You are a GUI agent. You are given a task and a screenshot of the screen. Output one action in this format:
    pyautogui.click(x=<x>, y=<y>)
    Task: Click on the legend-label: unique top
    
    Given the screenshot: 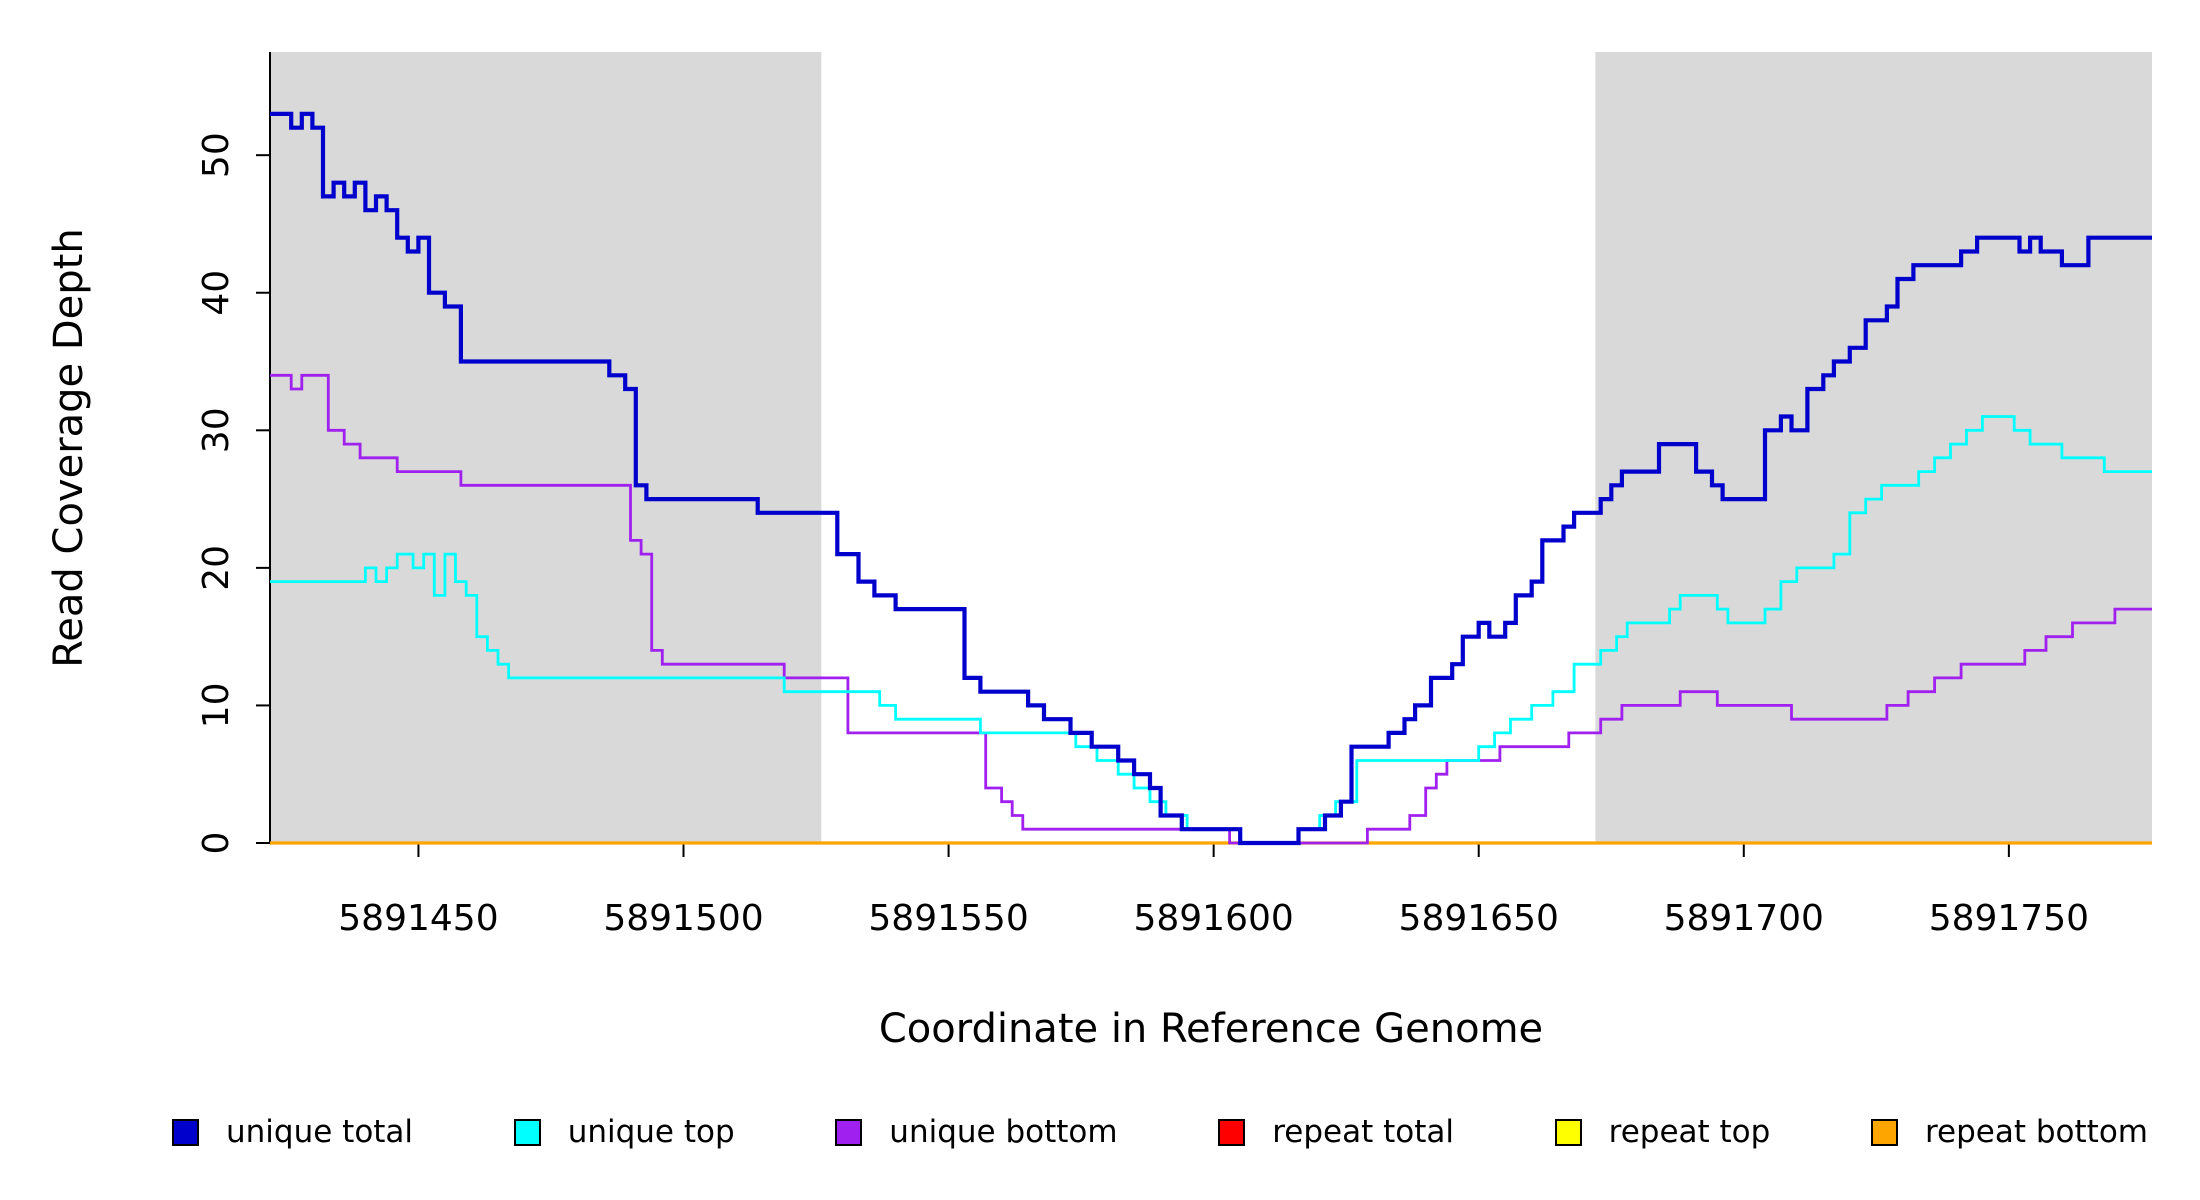 What is the action you would take?
    pyautogui.click(x=651, y=1132)
    